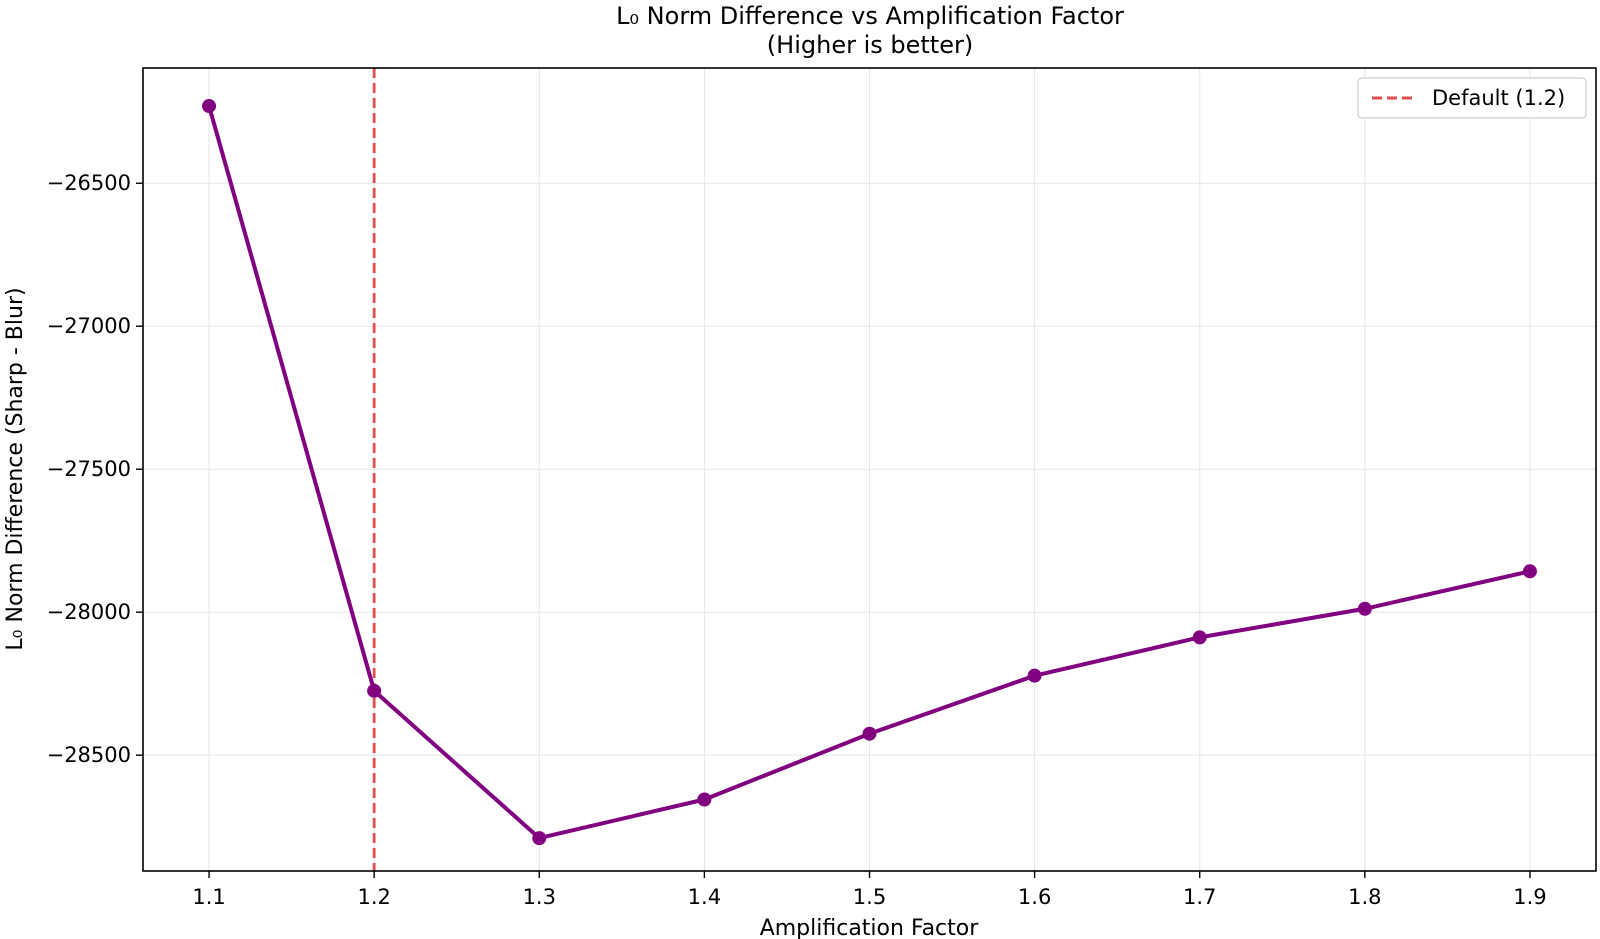 The width and height of the screenshot is (1600, 939). I want to click on legend-box, so click(1472, 98).